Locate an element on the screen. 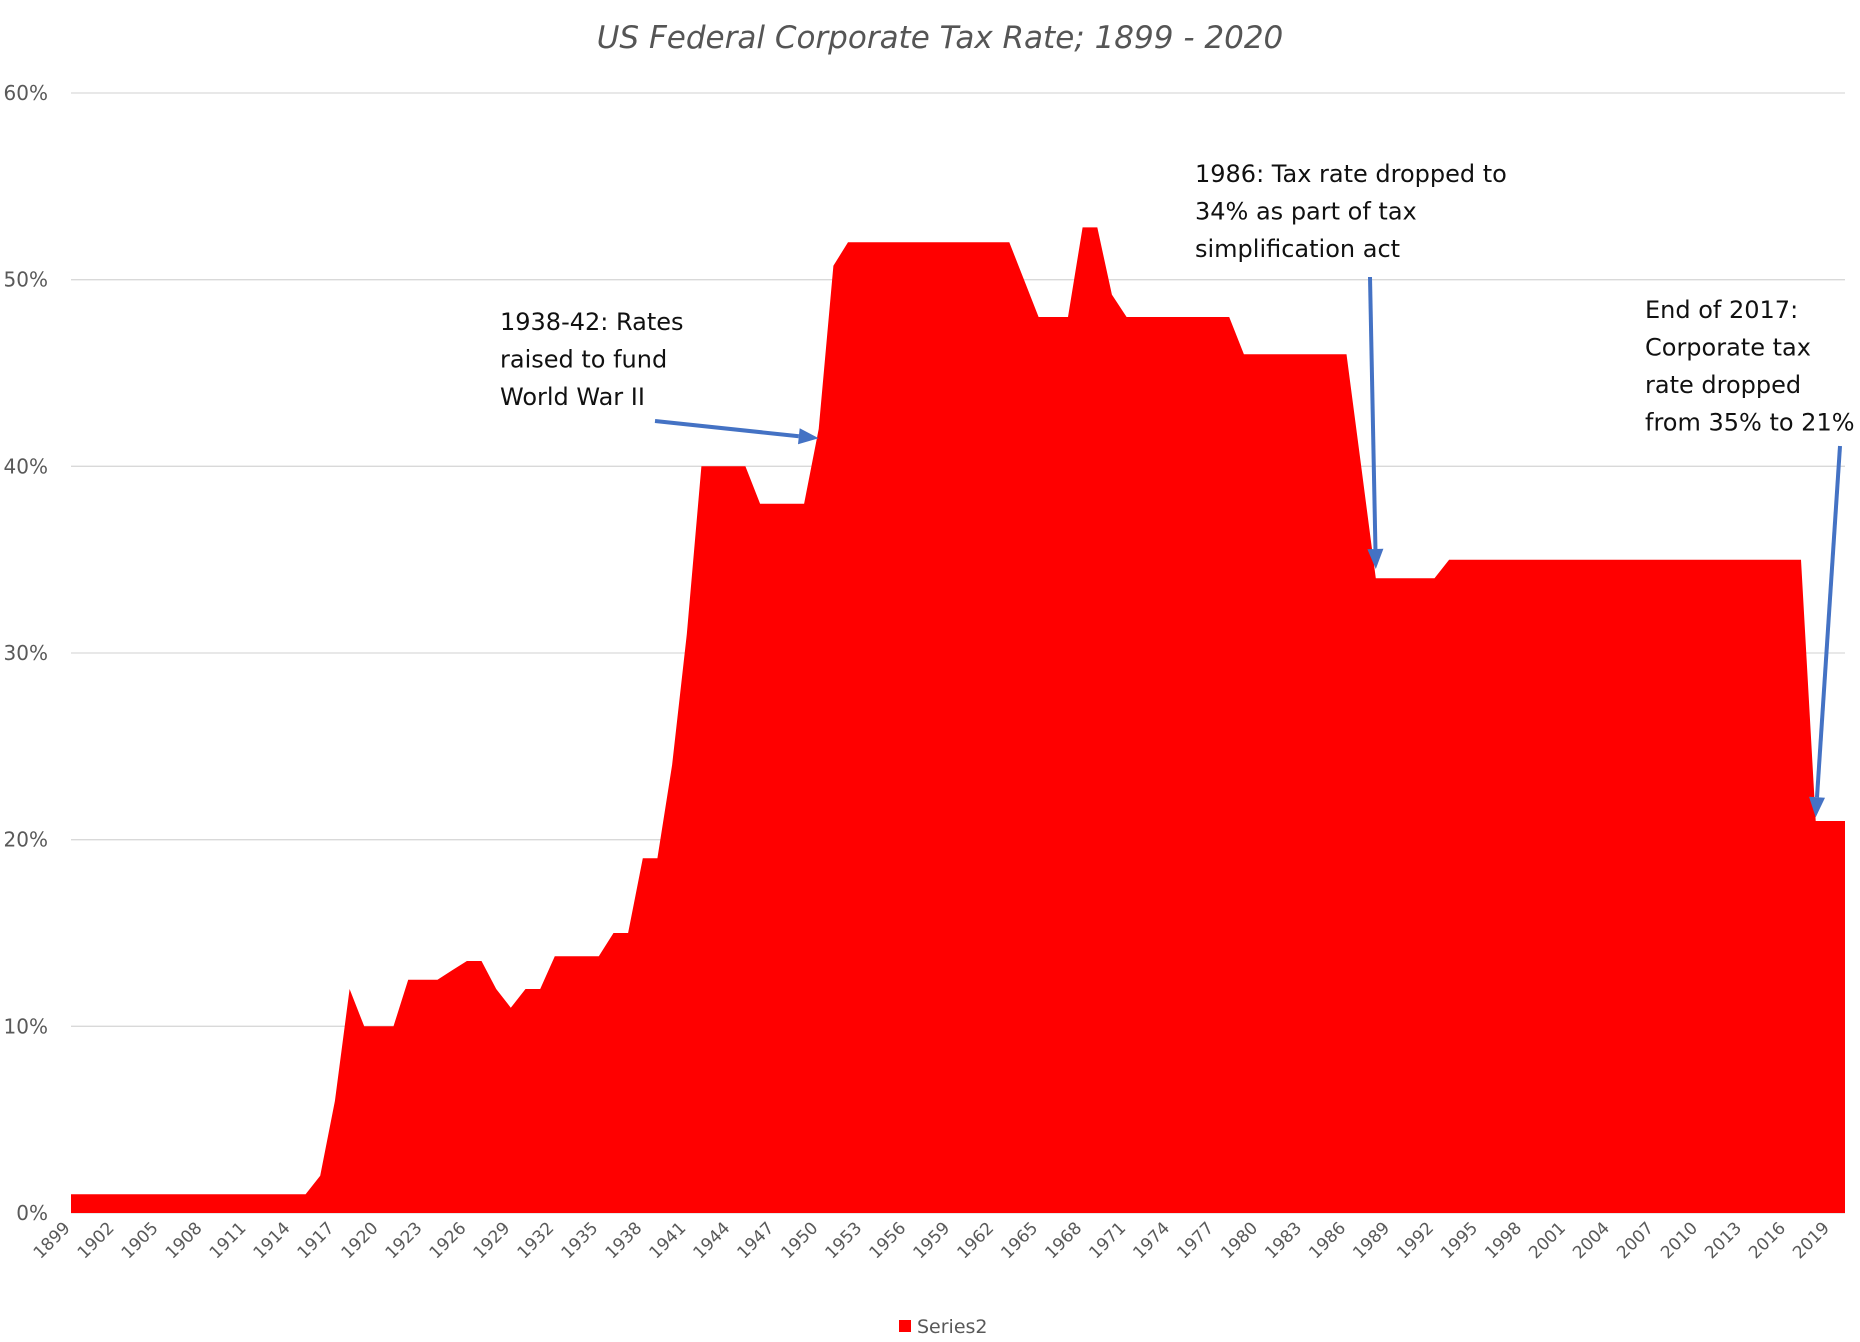 The image size is (1860, 1342). x-tick-label: 2010 is located at coordinates (1679, 1240).